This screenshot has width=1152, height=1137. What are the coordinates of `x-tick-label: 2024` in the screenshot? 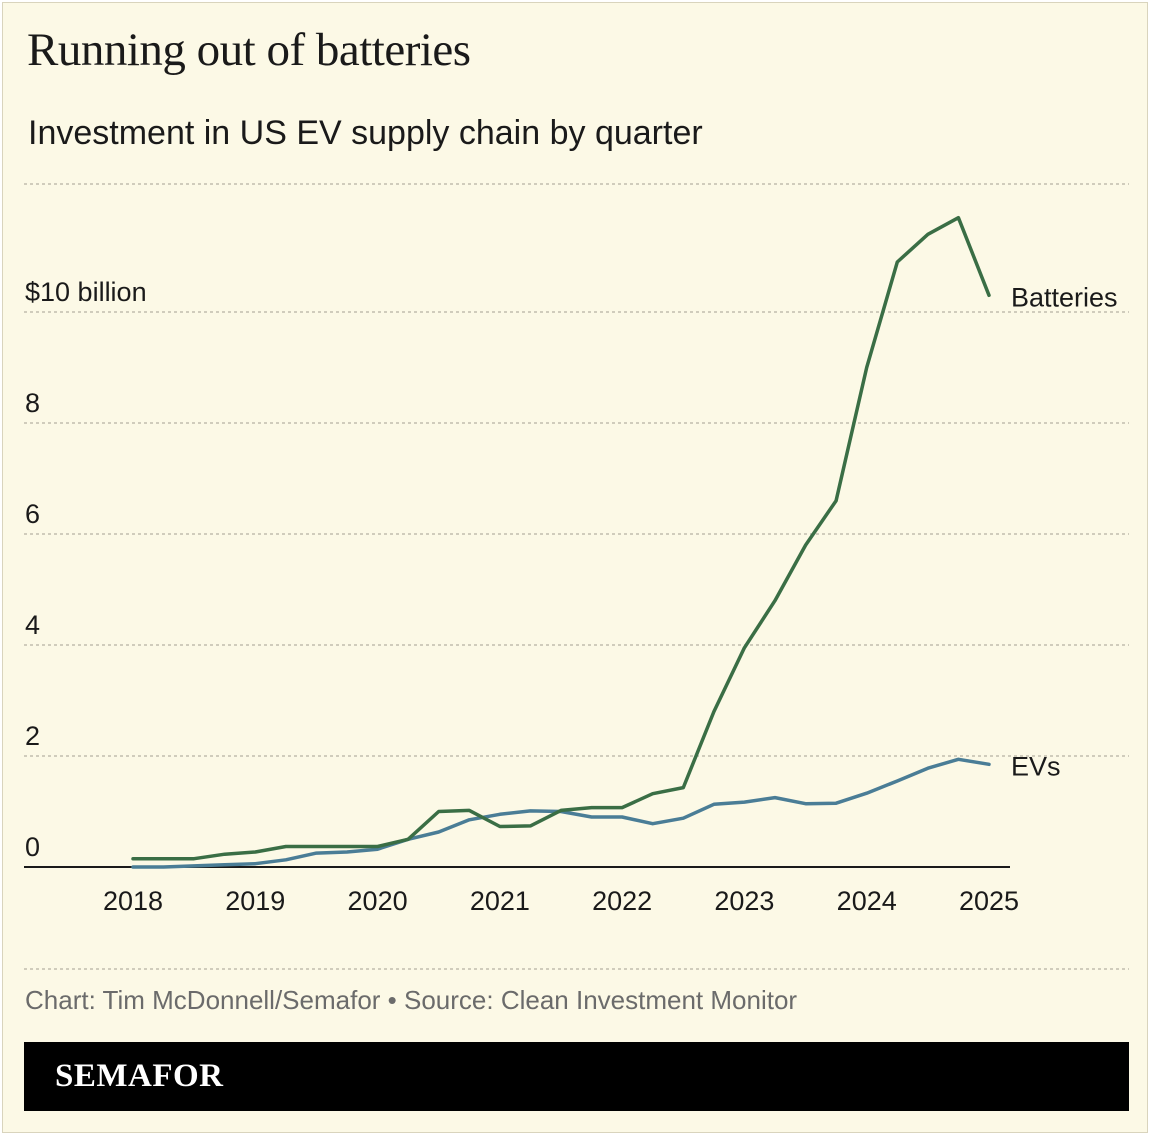 It's located at (867, 901).